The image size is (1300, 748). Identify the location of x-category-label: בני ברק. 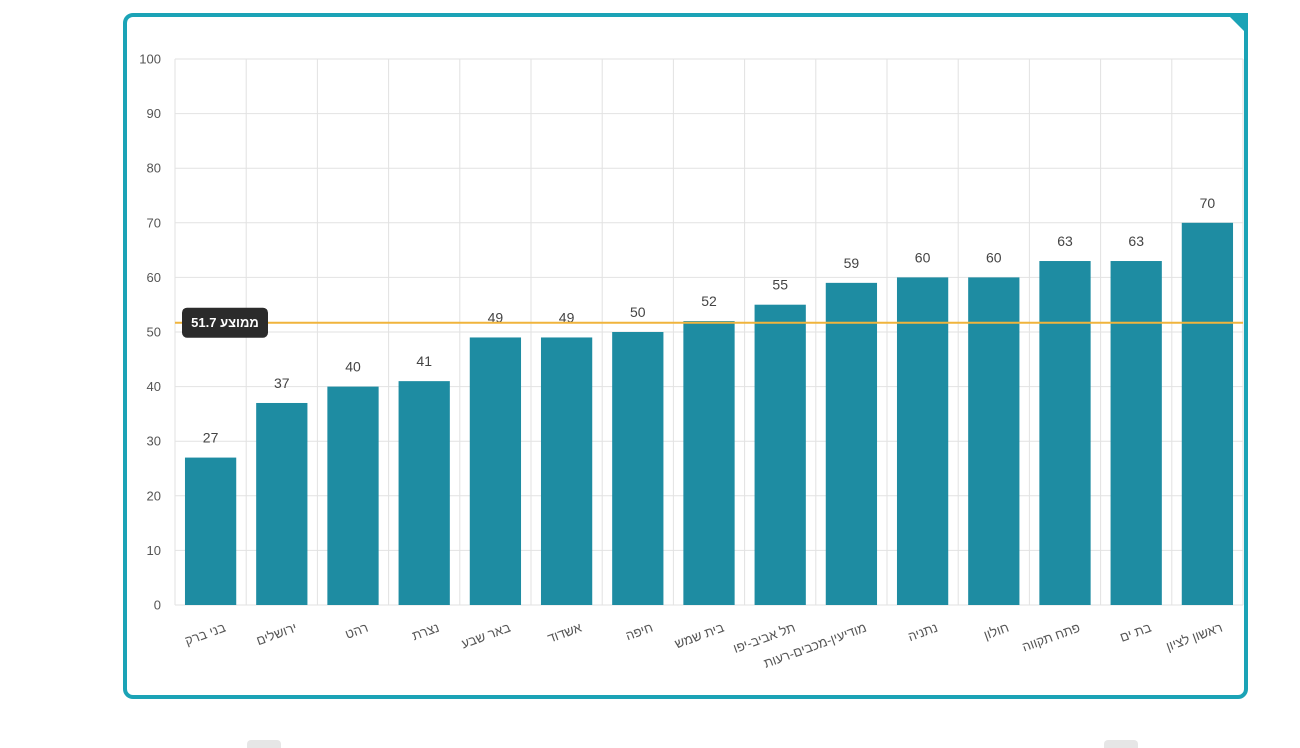
(205, 634).